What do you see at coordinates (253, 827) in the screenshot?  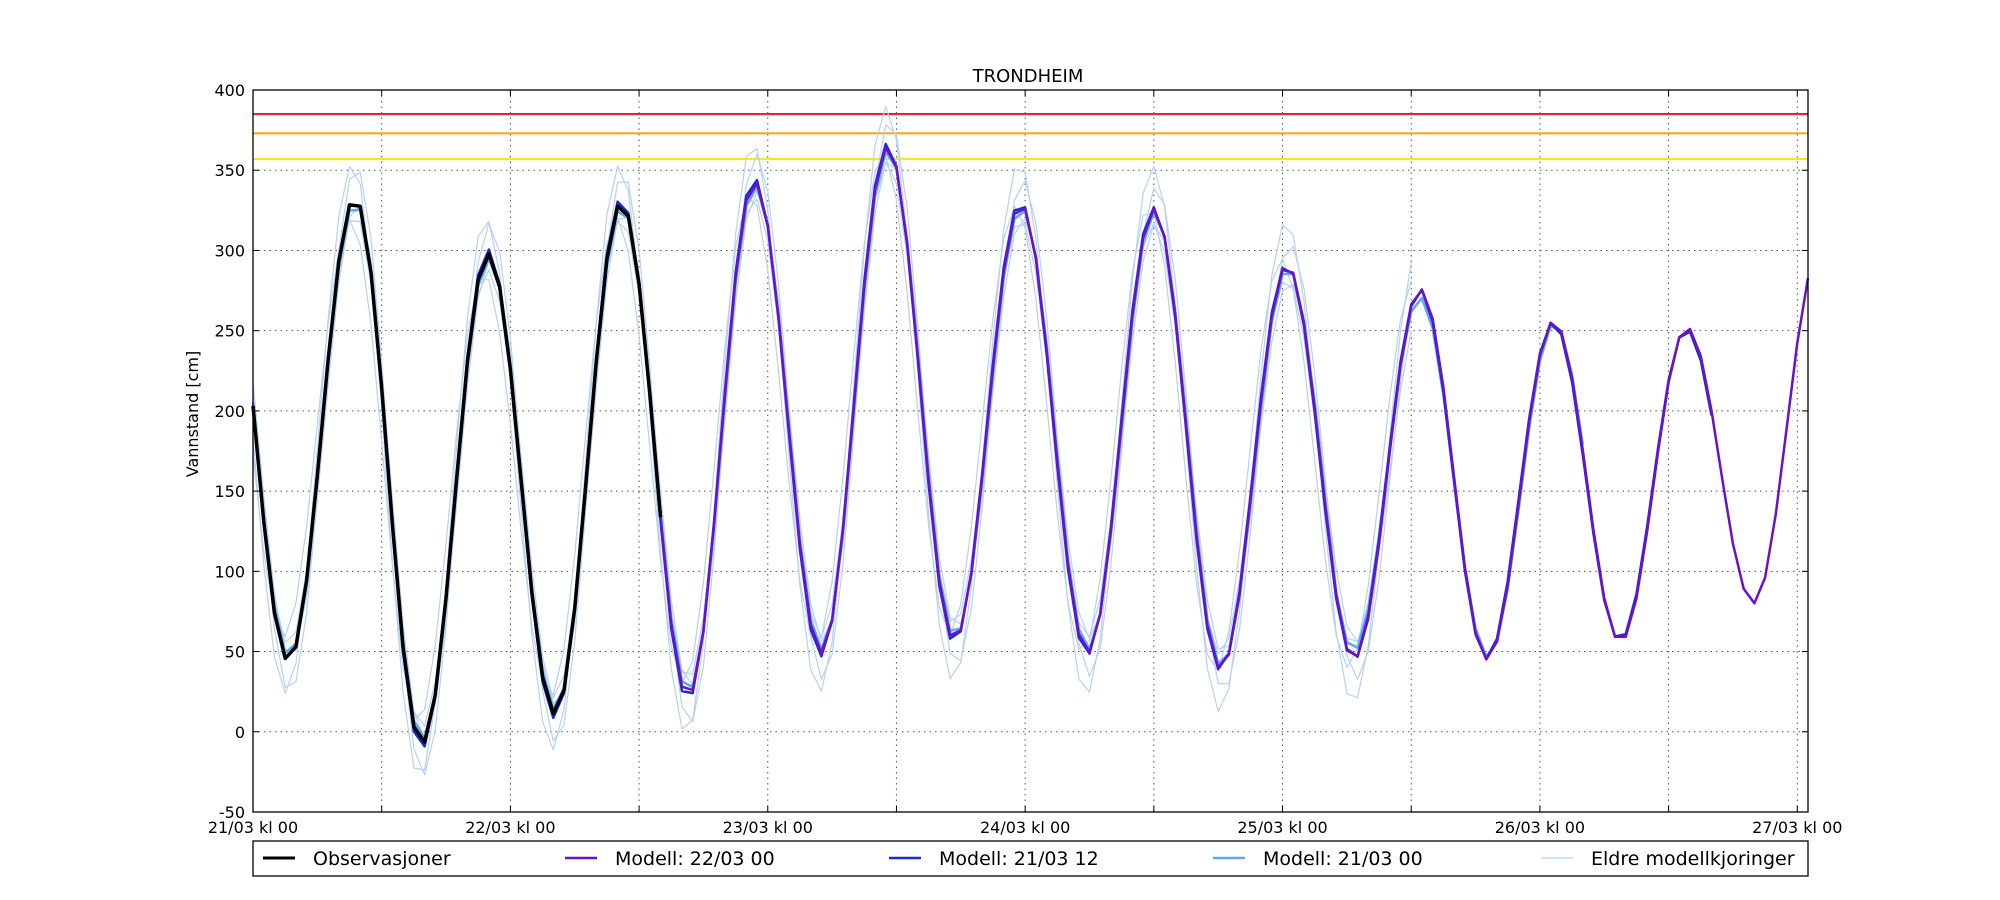 I see `x-tick-label: 21/03 kl 00` at bounding box center [253, 827].